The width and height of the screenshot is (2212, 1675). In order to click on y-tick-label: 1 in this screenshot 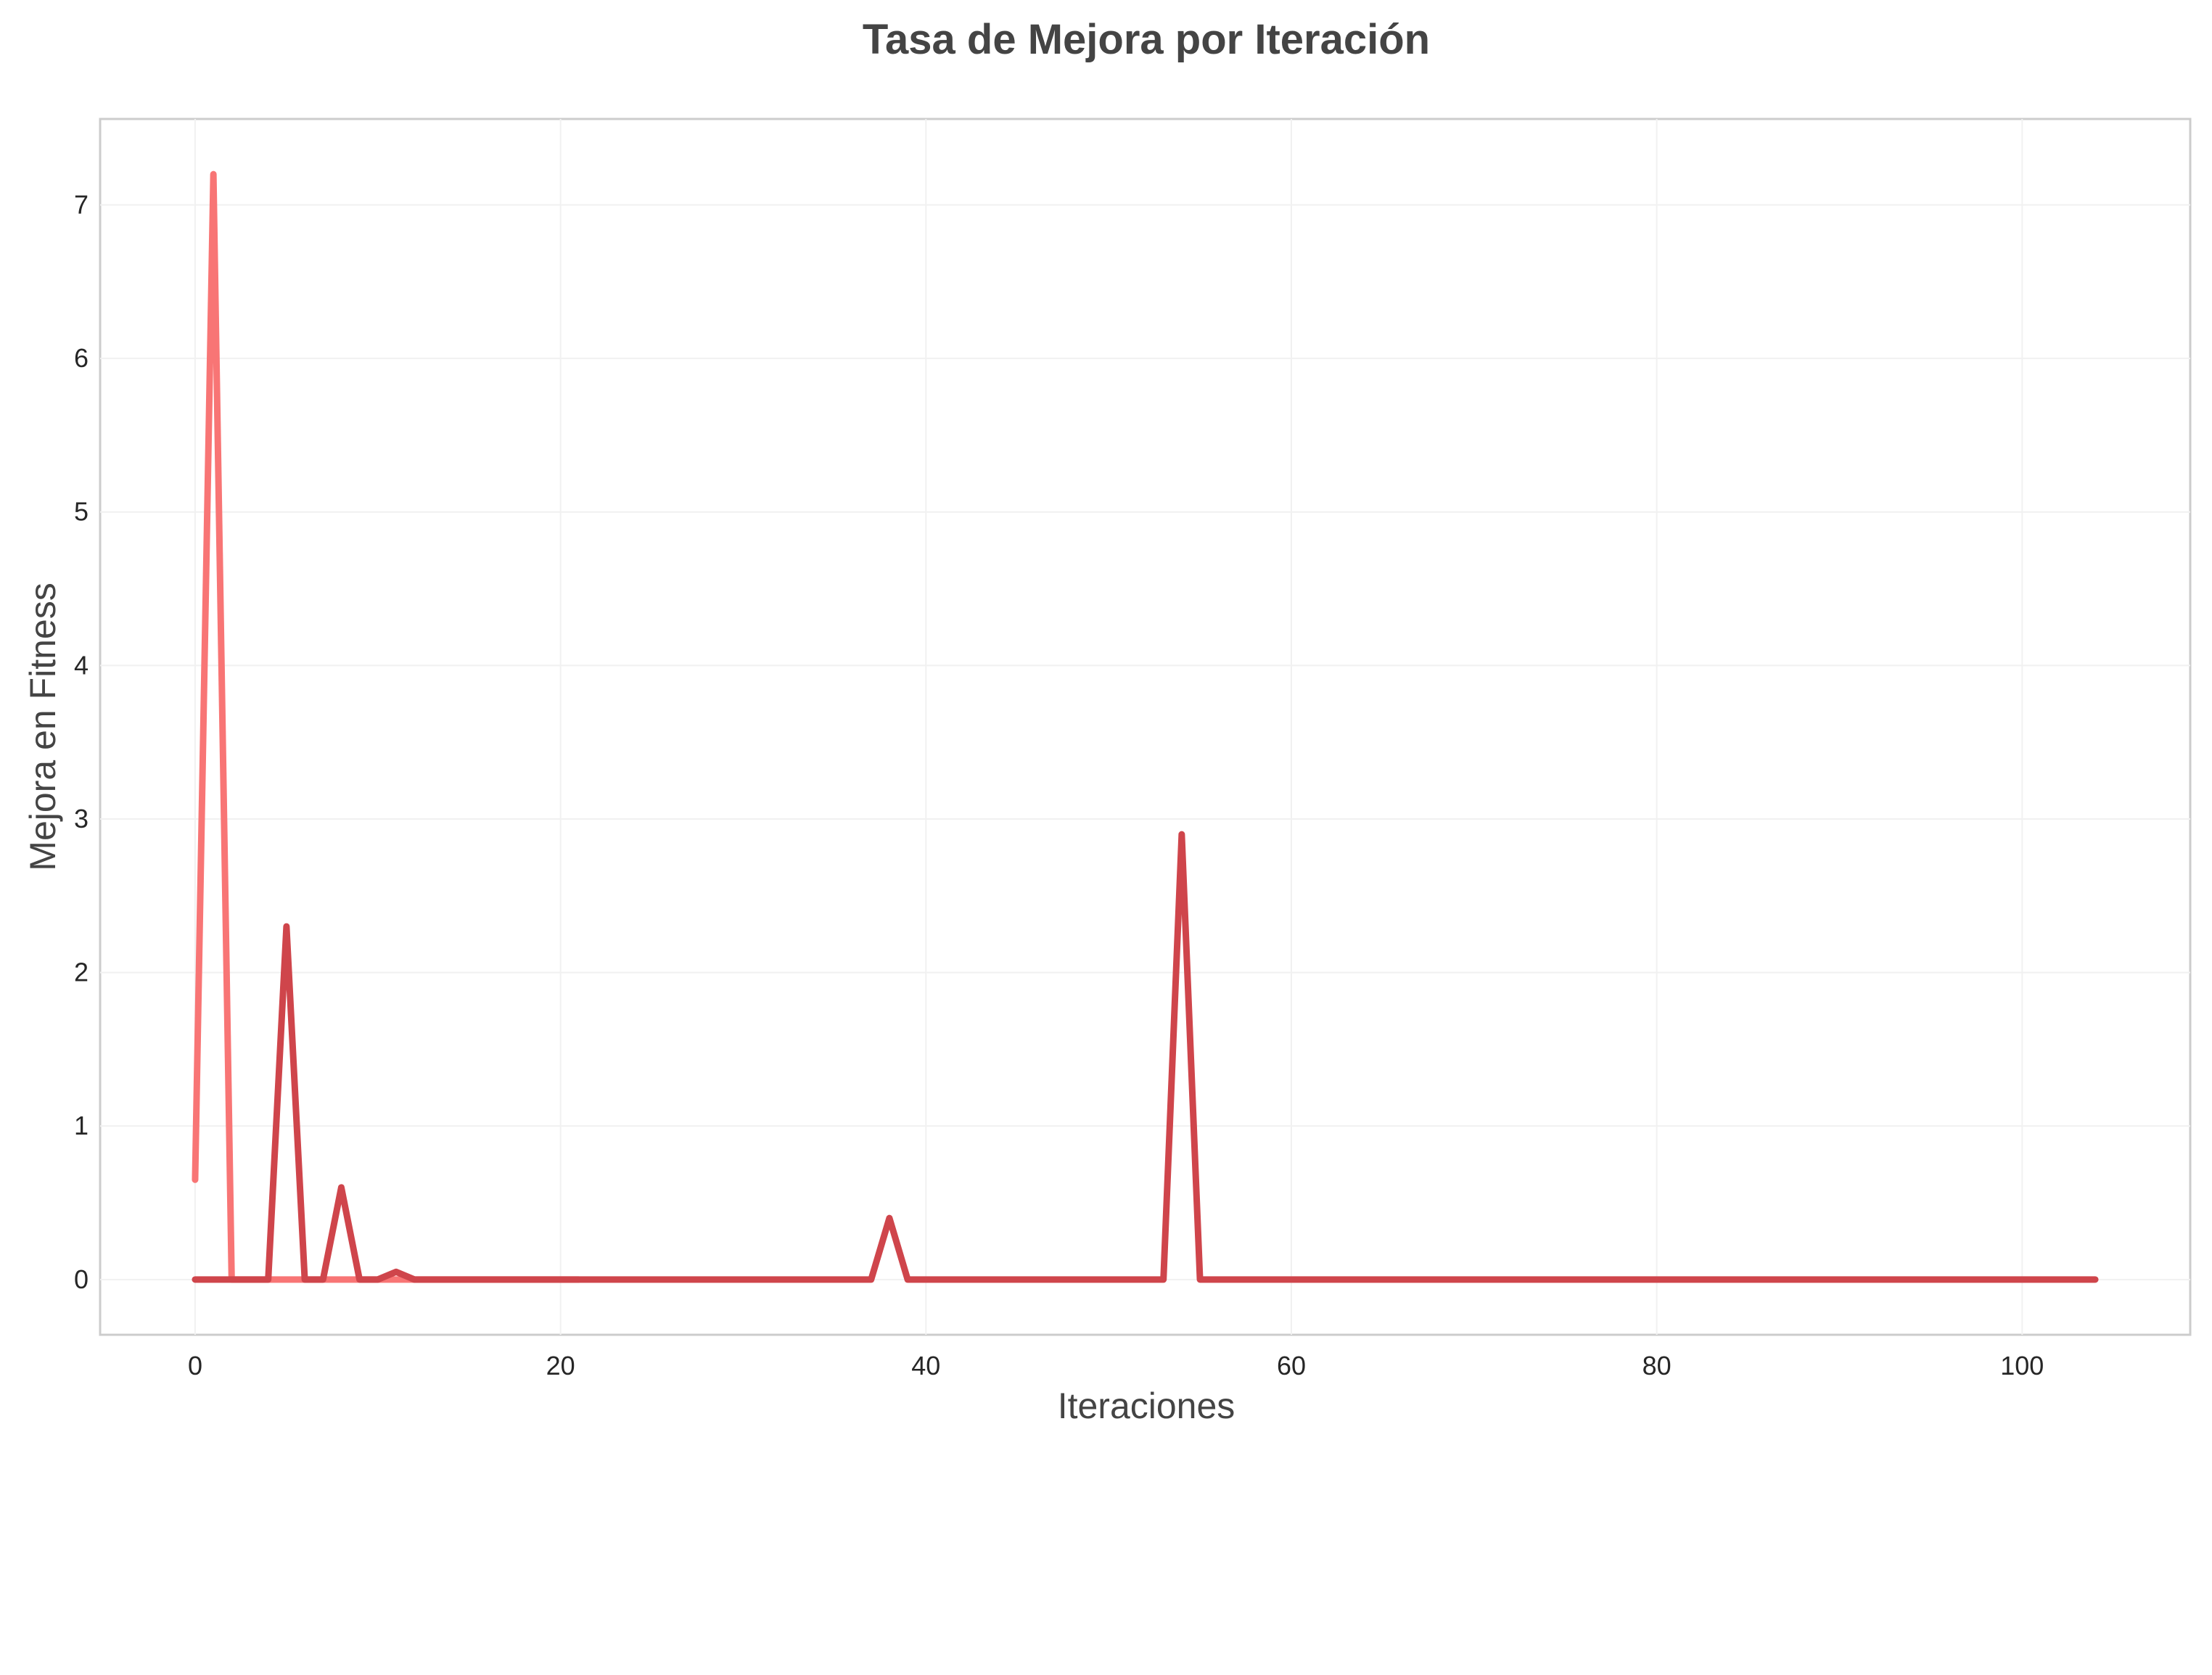, I will do `click(82, 1125)`.